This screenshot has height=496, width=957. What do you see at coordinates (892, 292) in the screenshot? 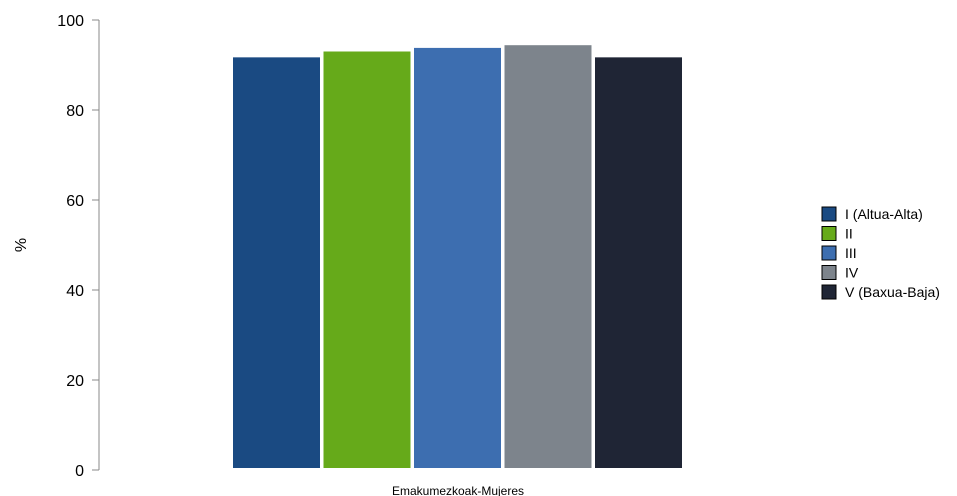
I see `legend-label-5: V (Baxua-Baja)` at bounding box center [892, 292].